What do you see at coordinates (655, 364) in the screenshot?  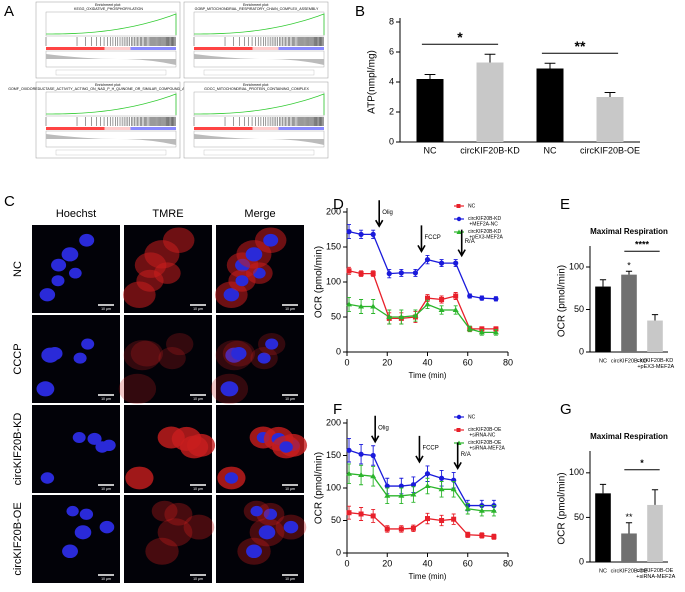 I see `x-tick-label: circKIF20B-KD +pEX3-MEF2A` at bounding box center [655, 364].